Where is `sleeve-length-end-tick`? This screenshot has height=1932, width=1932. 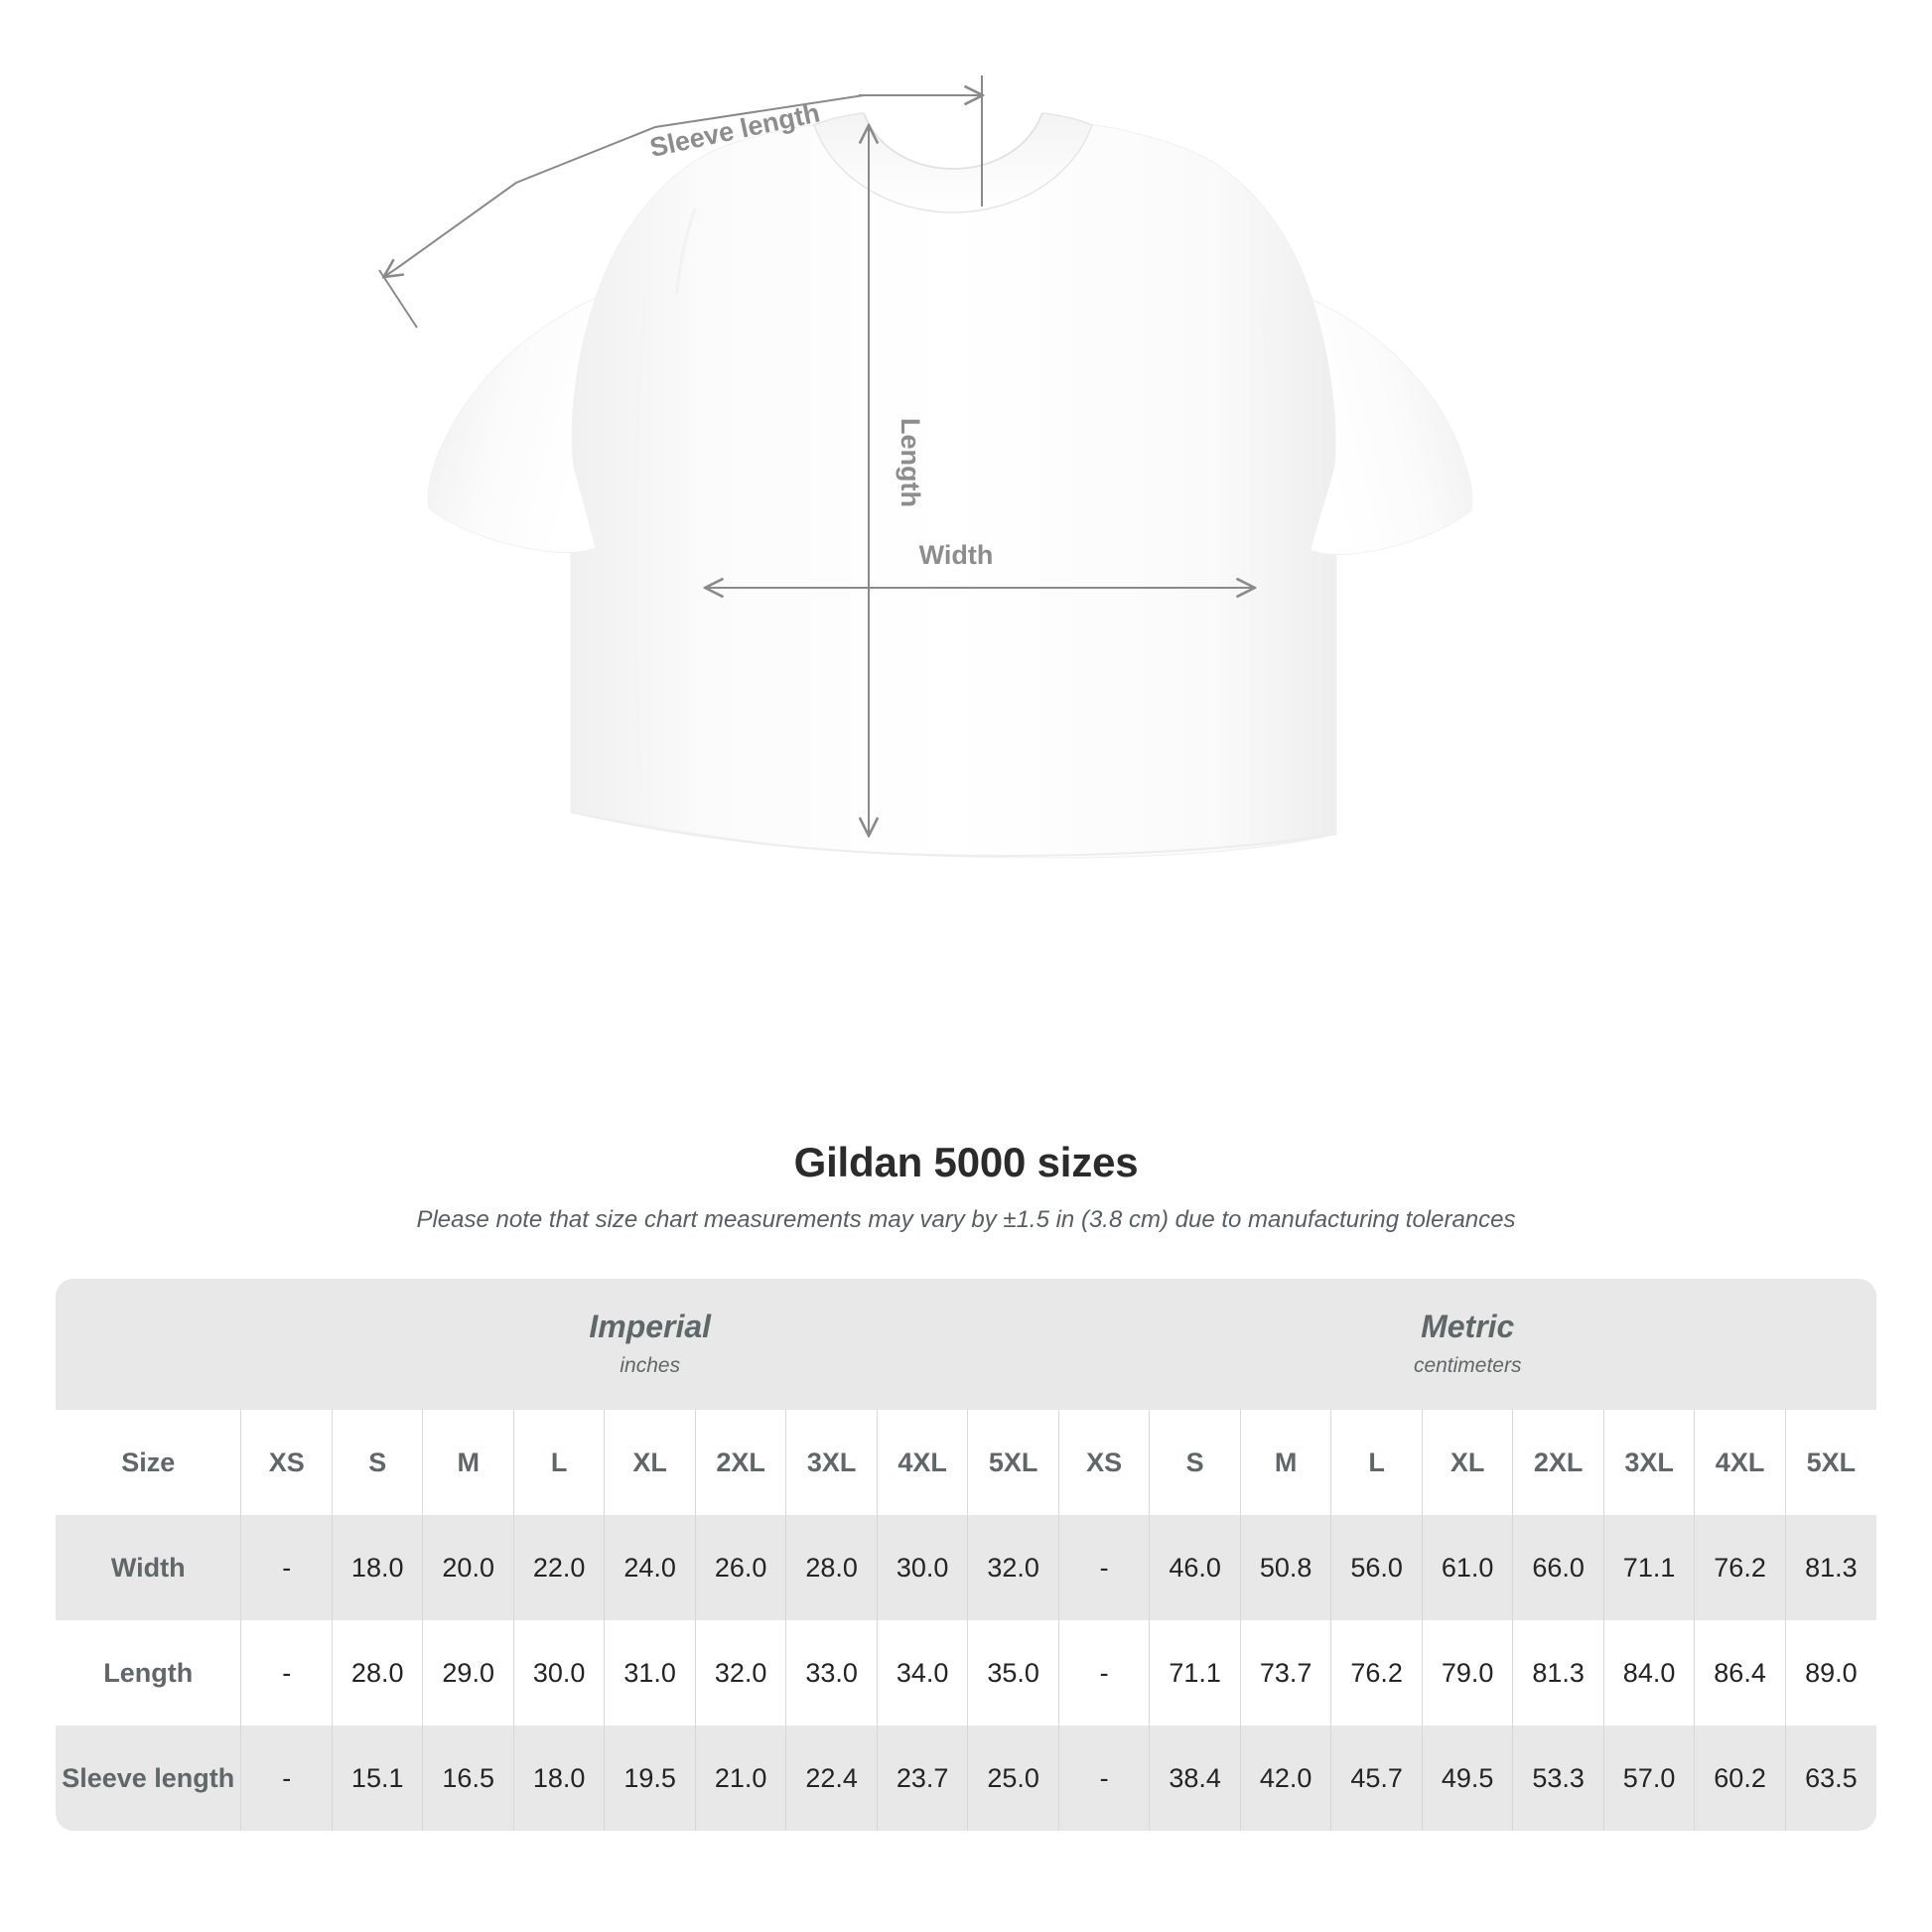 sleeve-length-end-tick is located at coordinates (398, 299).